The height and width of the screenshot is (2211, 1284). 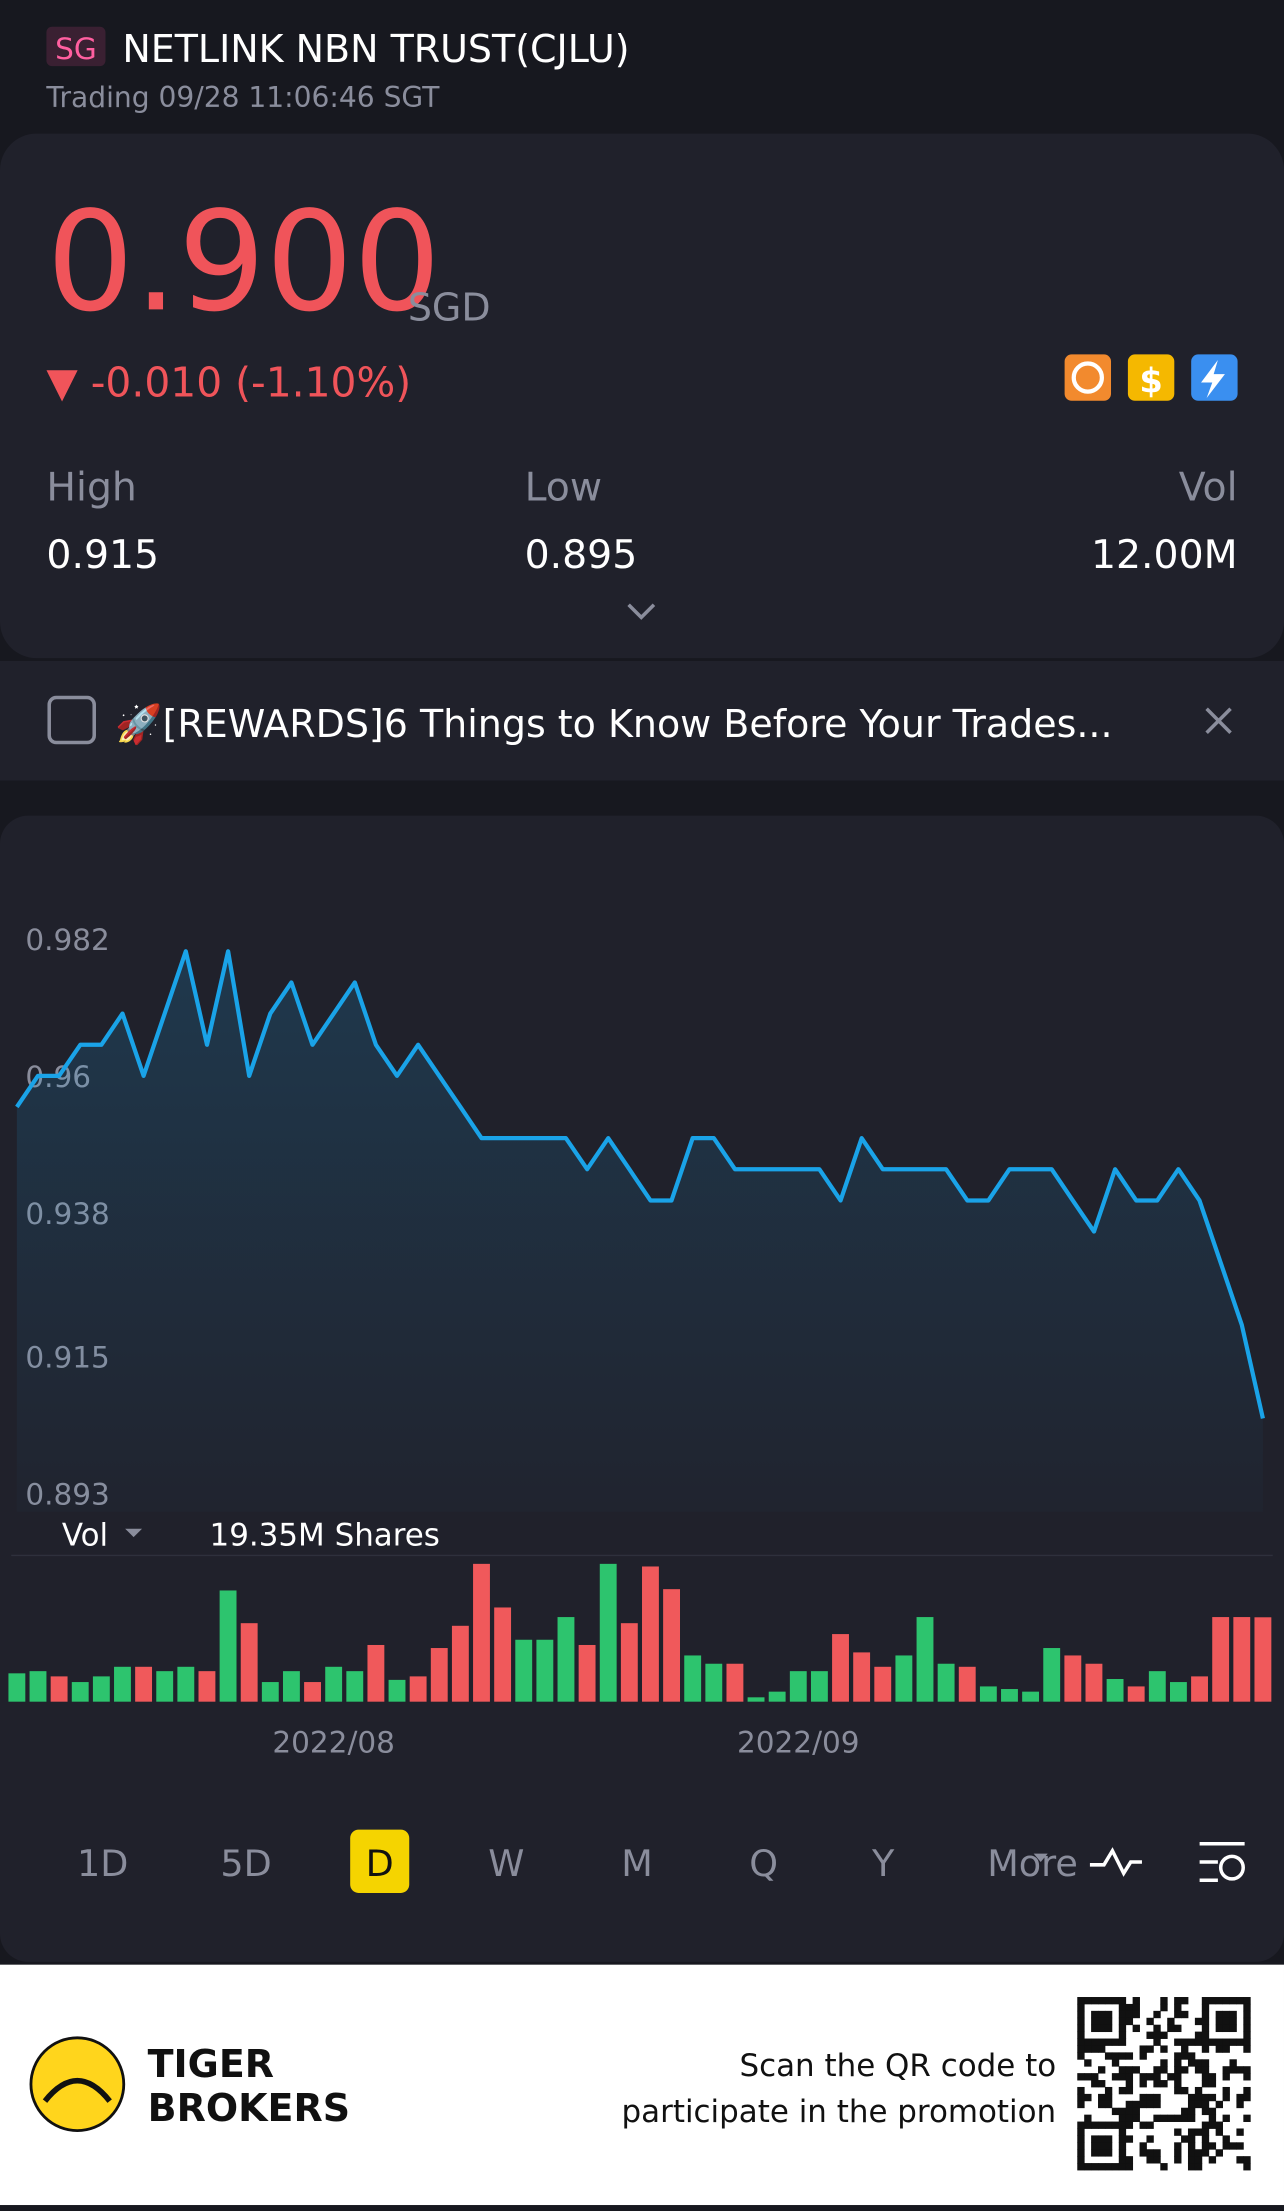 I want to click on settings-button, so click(x=1222, y=1862).